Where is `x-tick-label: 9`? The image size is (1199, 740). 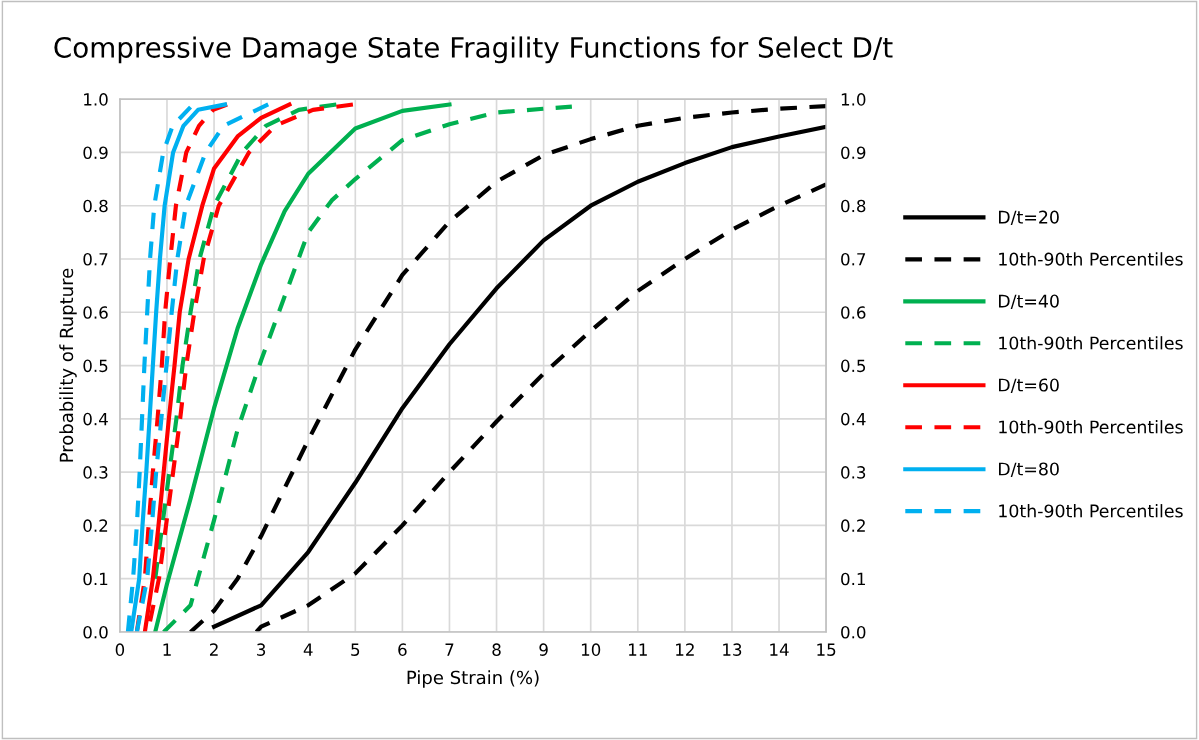
x-tick-label: 9 is located at coordinates (543, 649).